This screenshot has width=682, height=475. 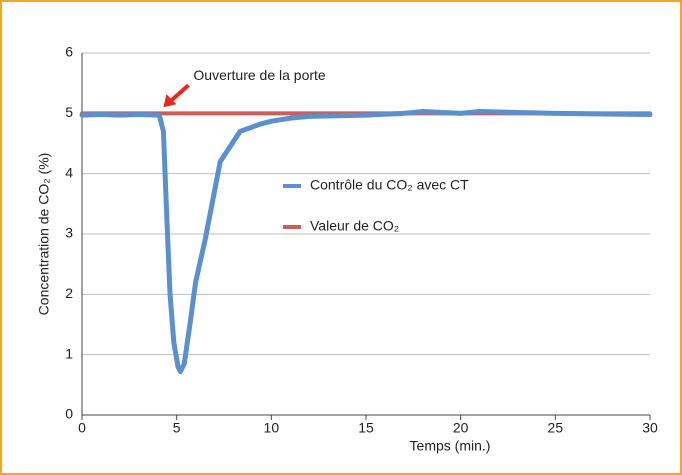 I want to click on y-tick-label: 0, so click(x=69, y=414).